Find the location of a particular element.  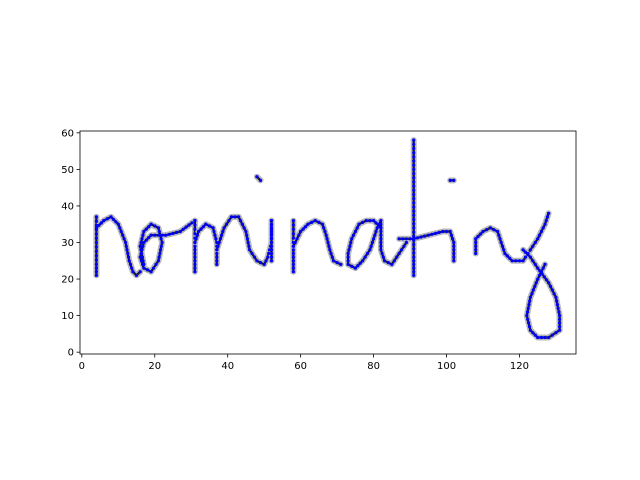

x-axis: 0 20 40 60 80 100 120 is located at coordinates (304, 363).